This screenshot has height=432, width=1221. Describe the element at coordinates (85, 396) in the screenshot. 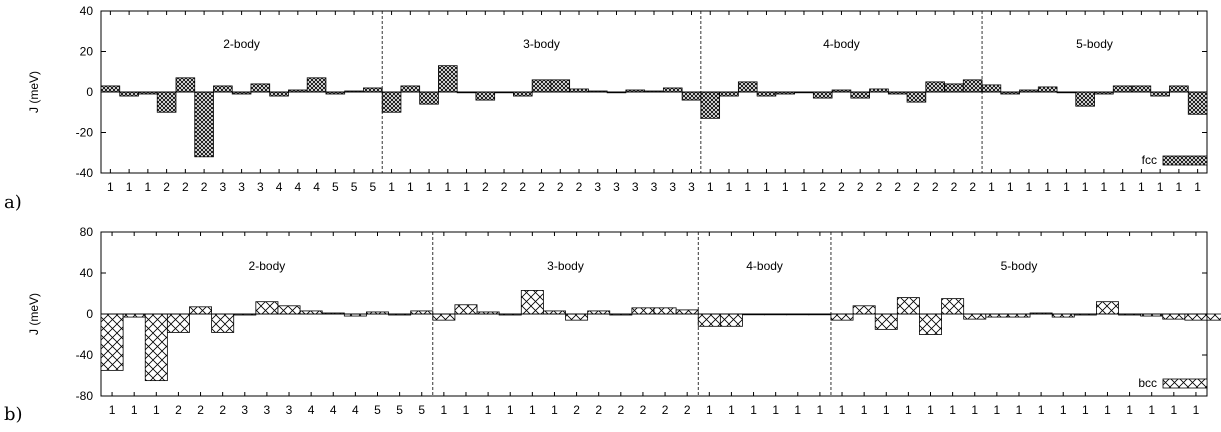

I see `y-tick-label: -80` at that location.